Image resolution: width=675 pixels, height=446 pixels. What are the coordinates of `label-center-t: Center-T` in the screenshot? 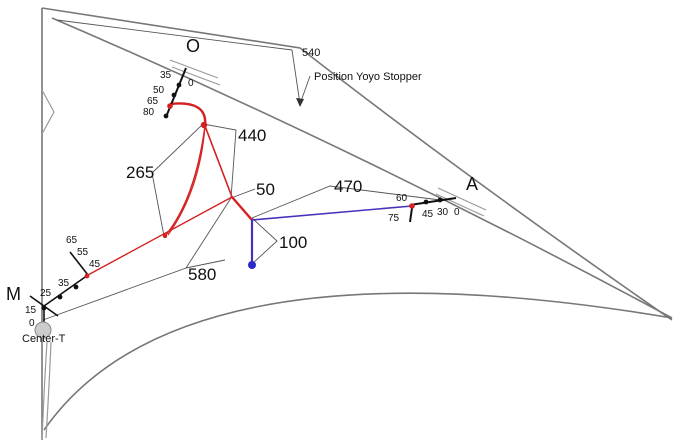 It's located at (44, 339).